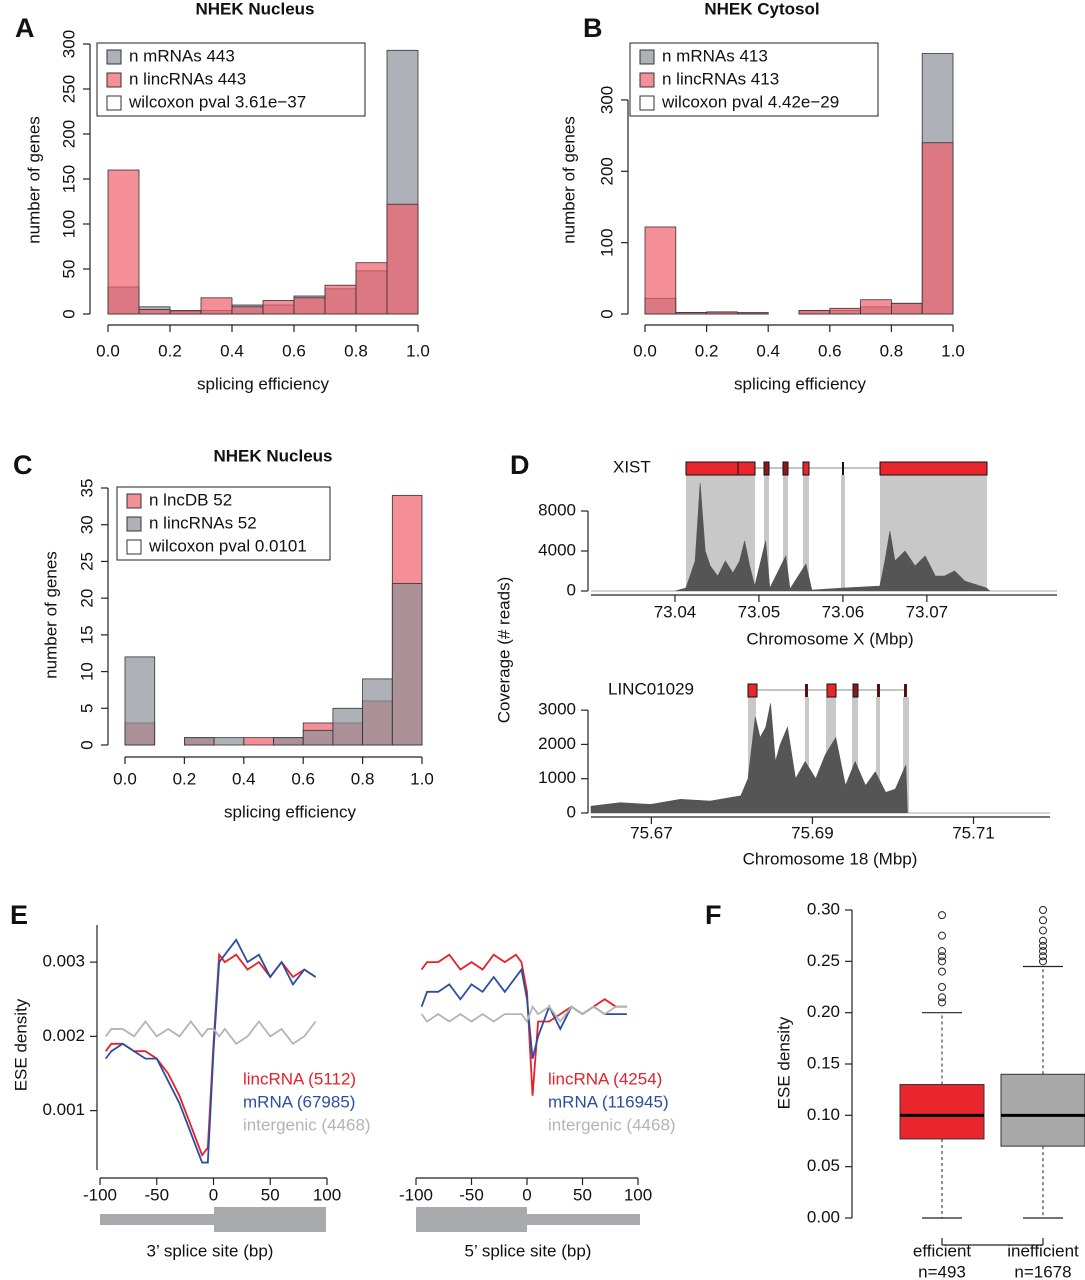 Image resolution: width=1085 pixels, height=1280 pixels. I want to click on y-tick-label: 100, so click(606, 242).